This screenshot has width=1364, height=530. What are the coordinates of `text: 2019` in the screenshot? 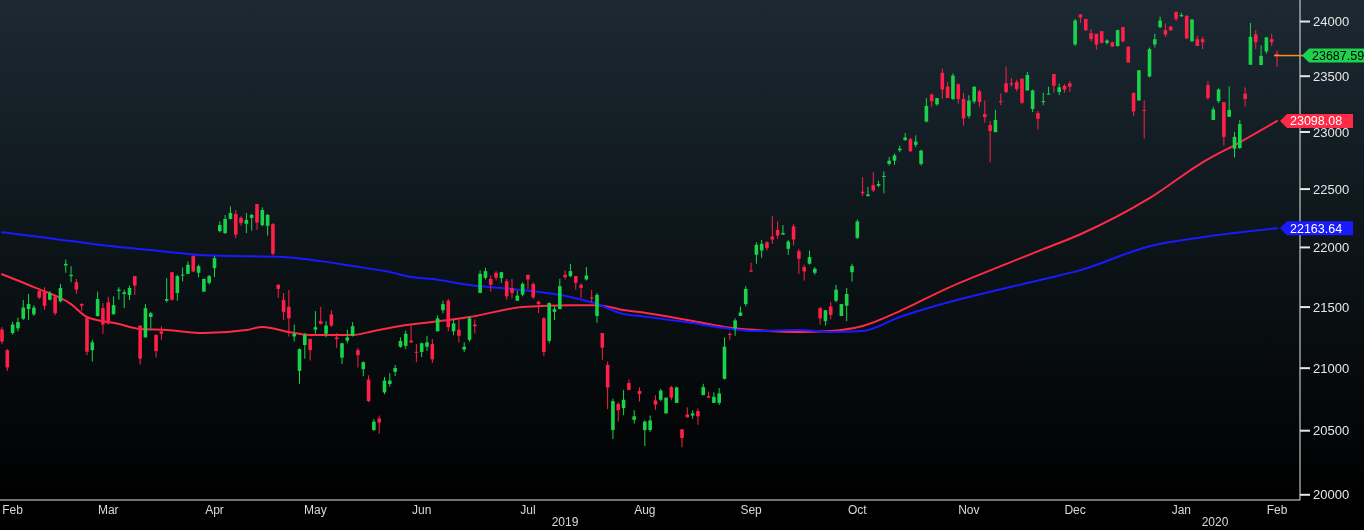 It's located at (565, 522).